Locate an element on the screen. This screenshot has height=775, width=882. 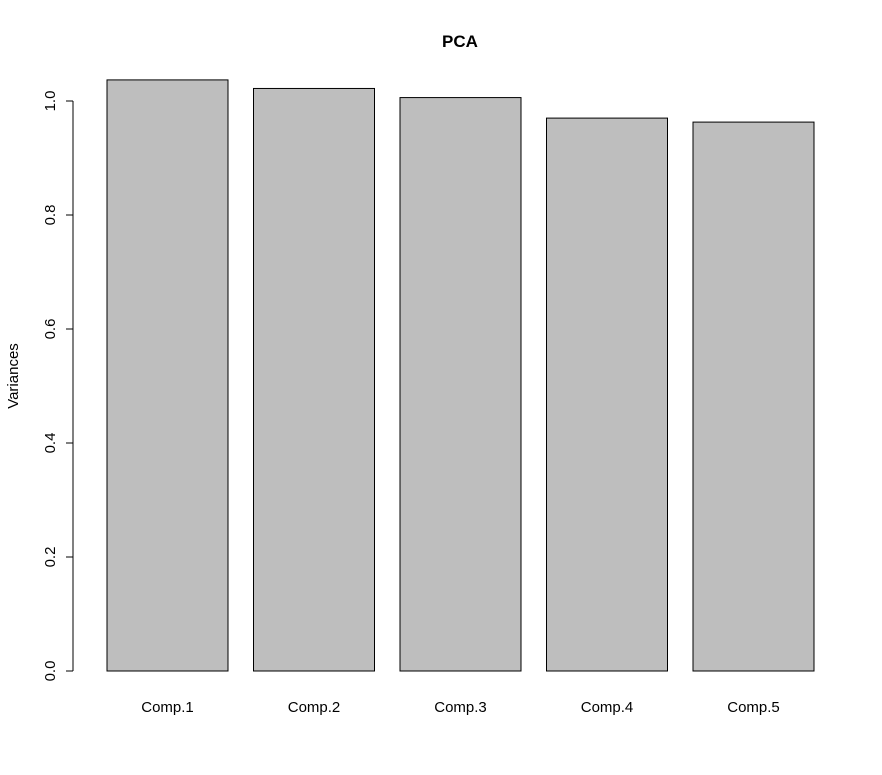
y-tick-label: 0.8 is located at coordinates (50, 215).